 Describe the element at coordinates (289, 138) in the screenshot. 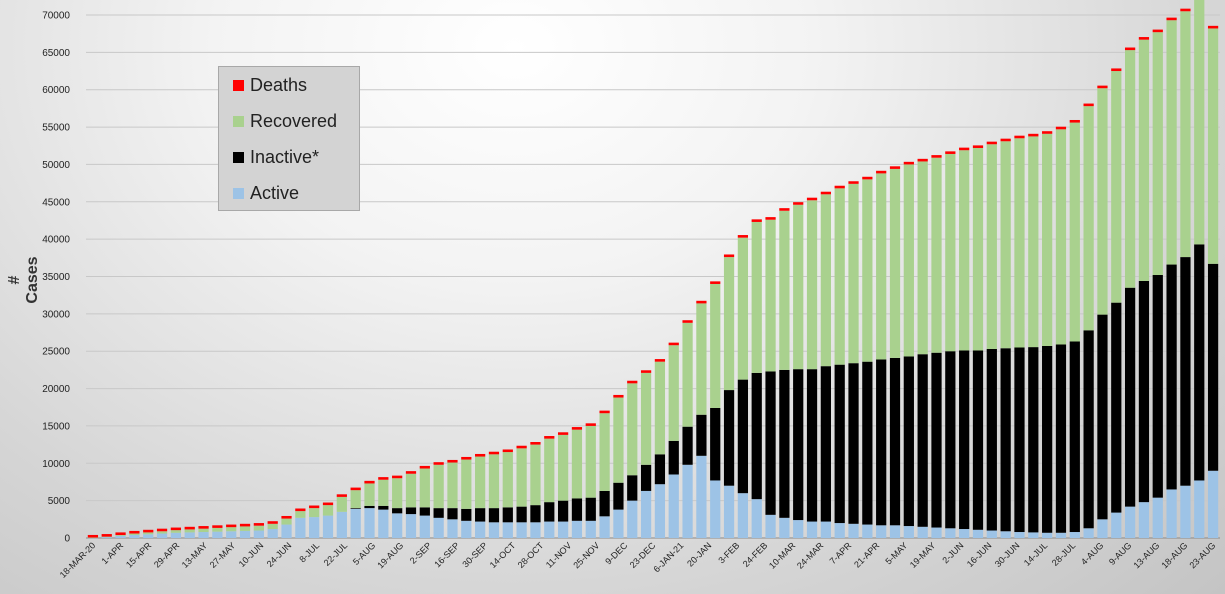

I see `legend: Deaths Recovered Inactive* Active` at that location.